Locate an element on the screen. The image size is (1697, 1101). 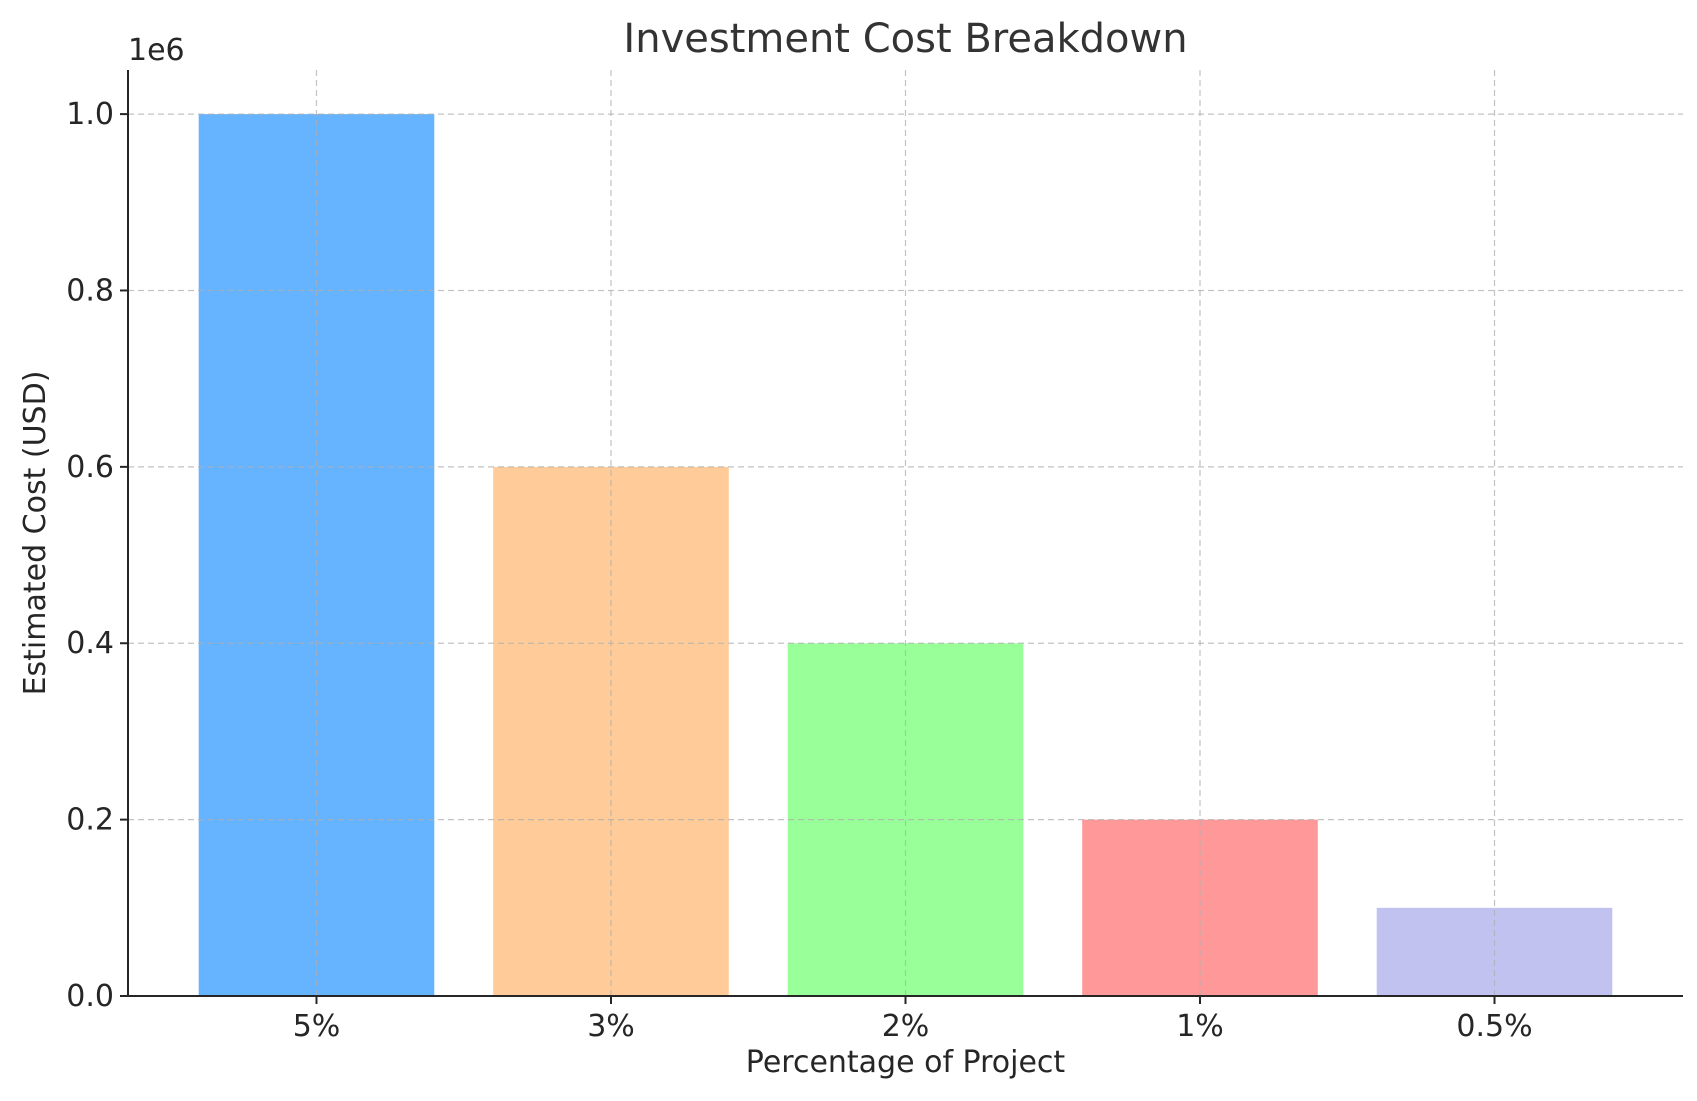
y-tick-label: 0.4 is located at coordinates (90, 643).